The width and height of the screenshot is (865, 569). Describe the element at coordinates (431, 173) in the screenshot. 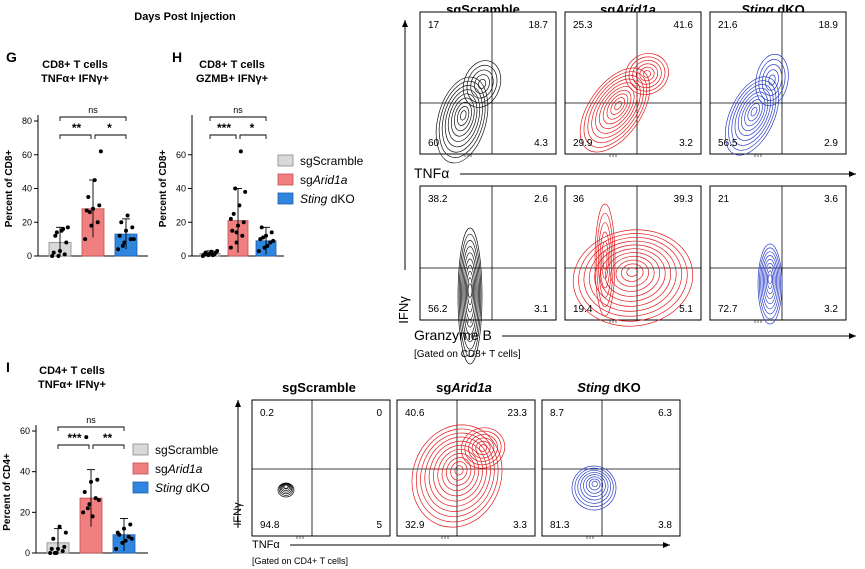

I see `cd8-tnf-axis-label: TNFα` at that location.